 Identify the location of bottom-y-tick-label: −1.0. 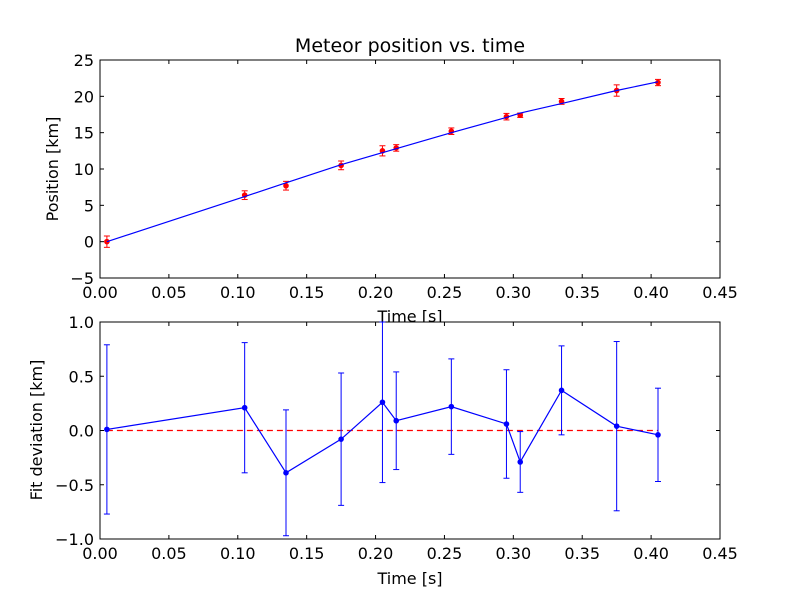
(74, 539).